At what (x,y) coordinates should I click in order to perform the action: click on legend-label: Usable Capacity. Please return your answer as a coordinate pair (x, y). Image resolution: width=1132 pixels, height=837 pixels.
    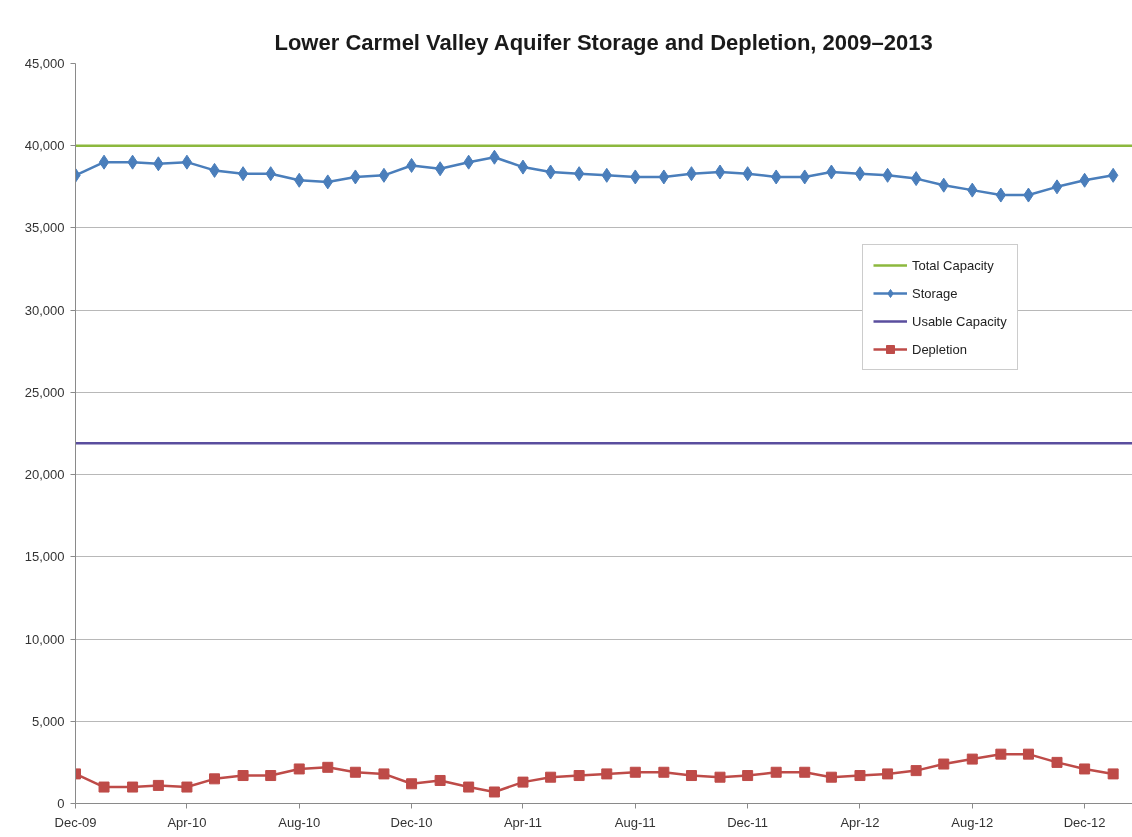
    Looking at the image, I should click on (959, 321).